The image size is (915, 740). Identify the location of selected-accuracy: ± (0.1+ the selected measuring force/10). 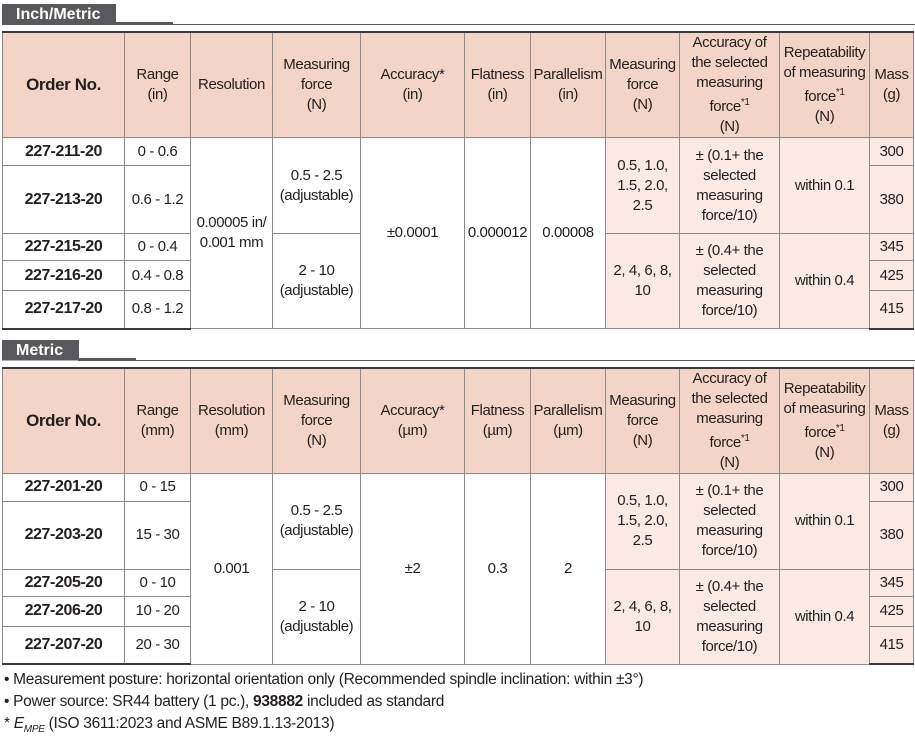
(729, 521).